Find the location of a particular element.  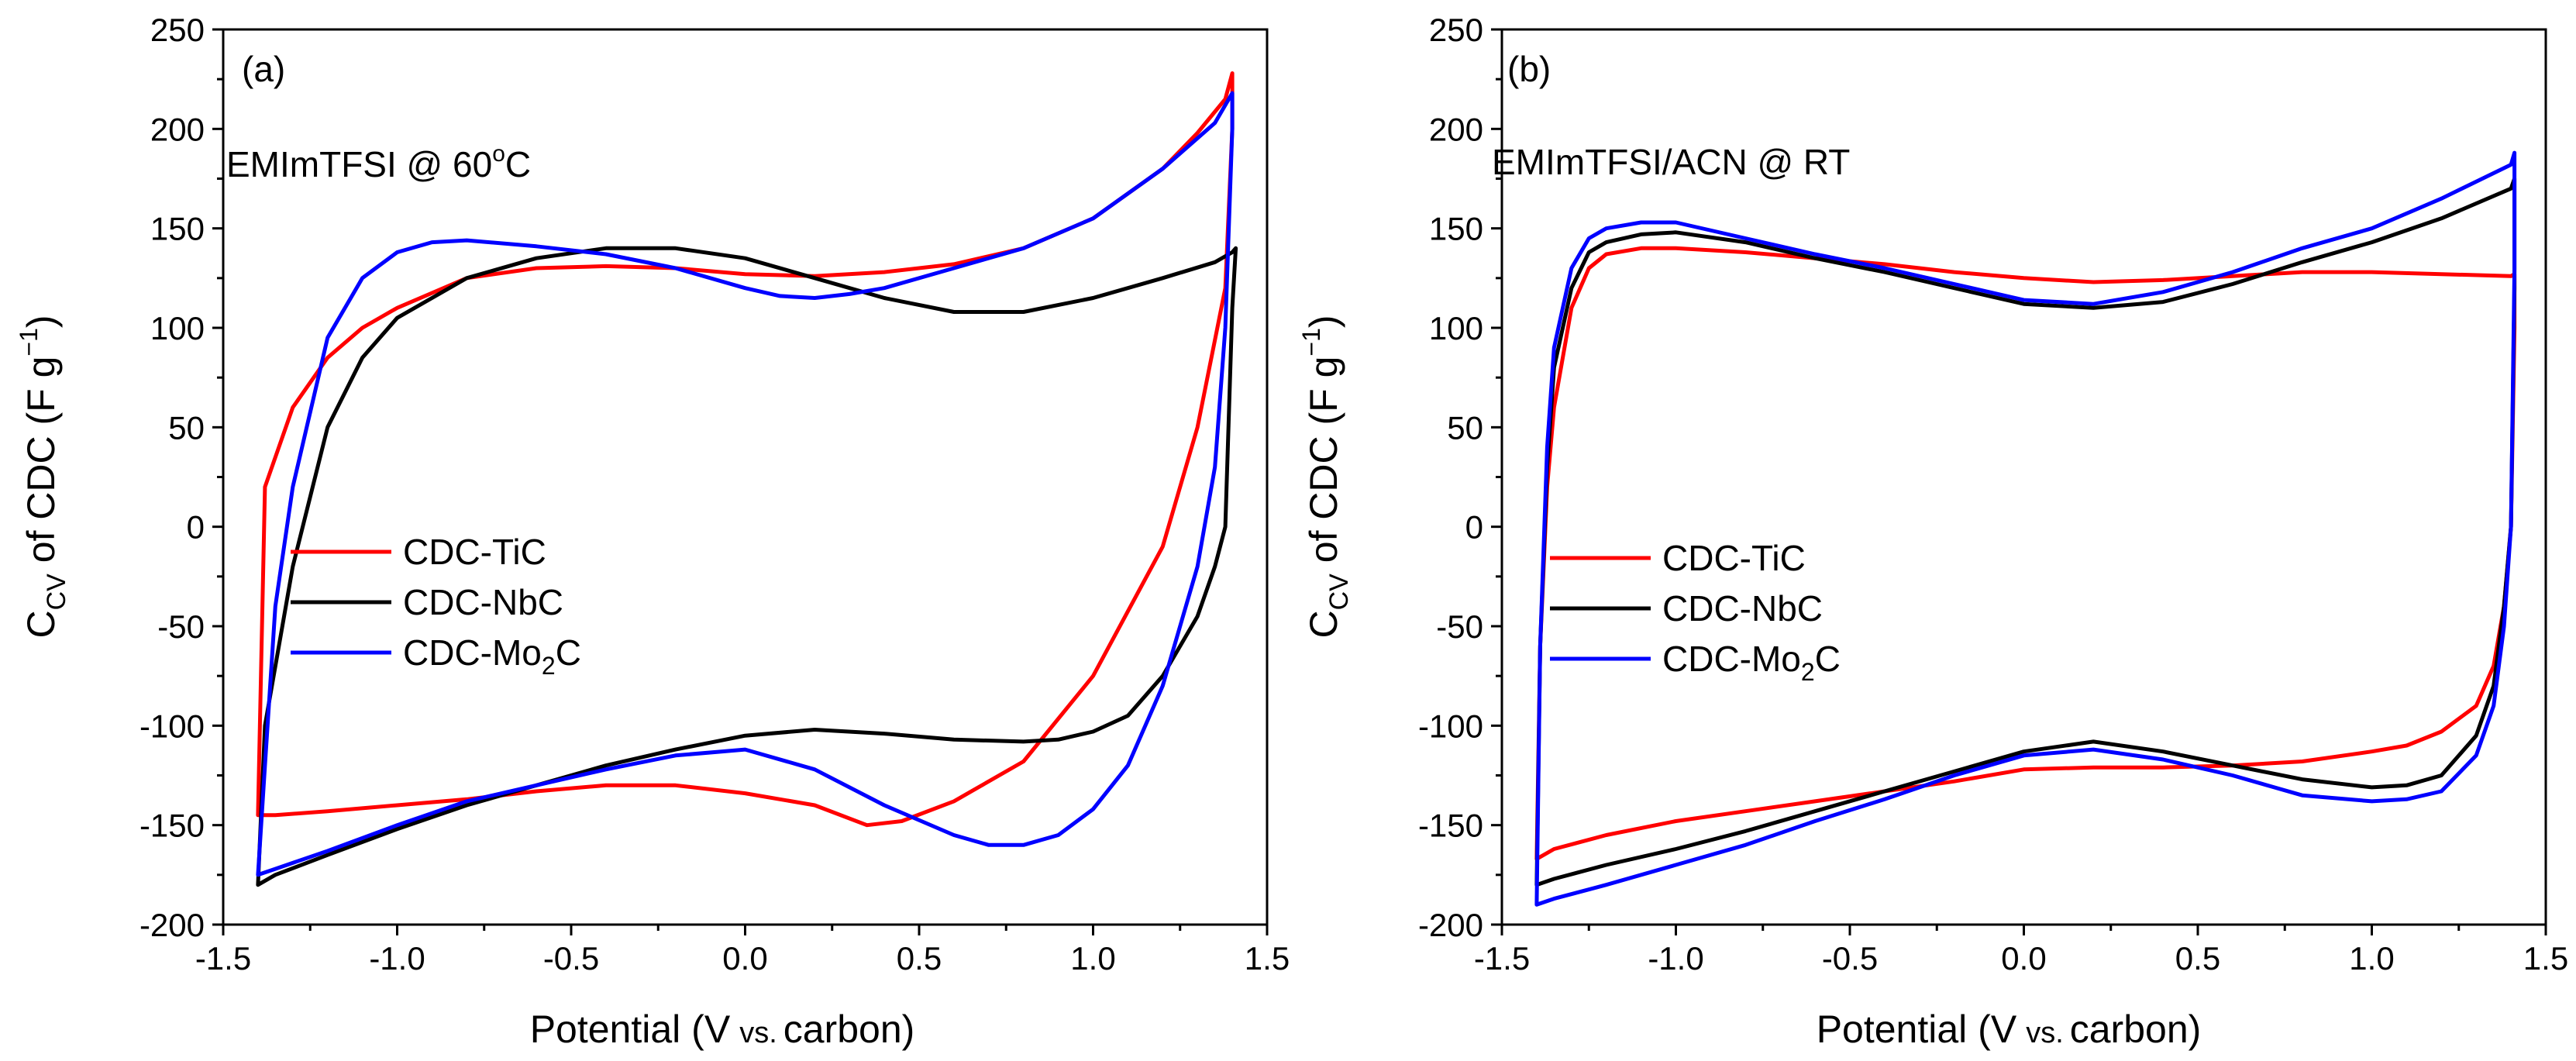

panel-b-xtick-label: -0.5 is located at coordinates (1850, 958).